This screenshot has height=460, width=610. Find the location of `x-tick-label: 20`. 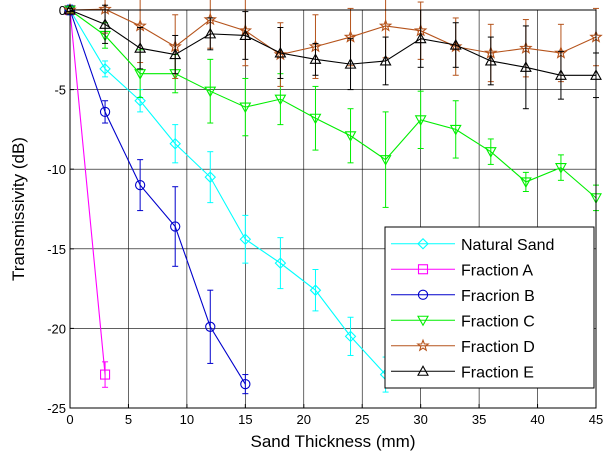

x-tick-label: 20 is located at coordinates (304, 419).